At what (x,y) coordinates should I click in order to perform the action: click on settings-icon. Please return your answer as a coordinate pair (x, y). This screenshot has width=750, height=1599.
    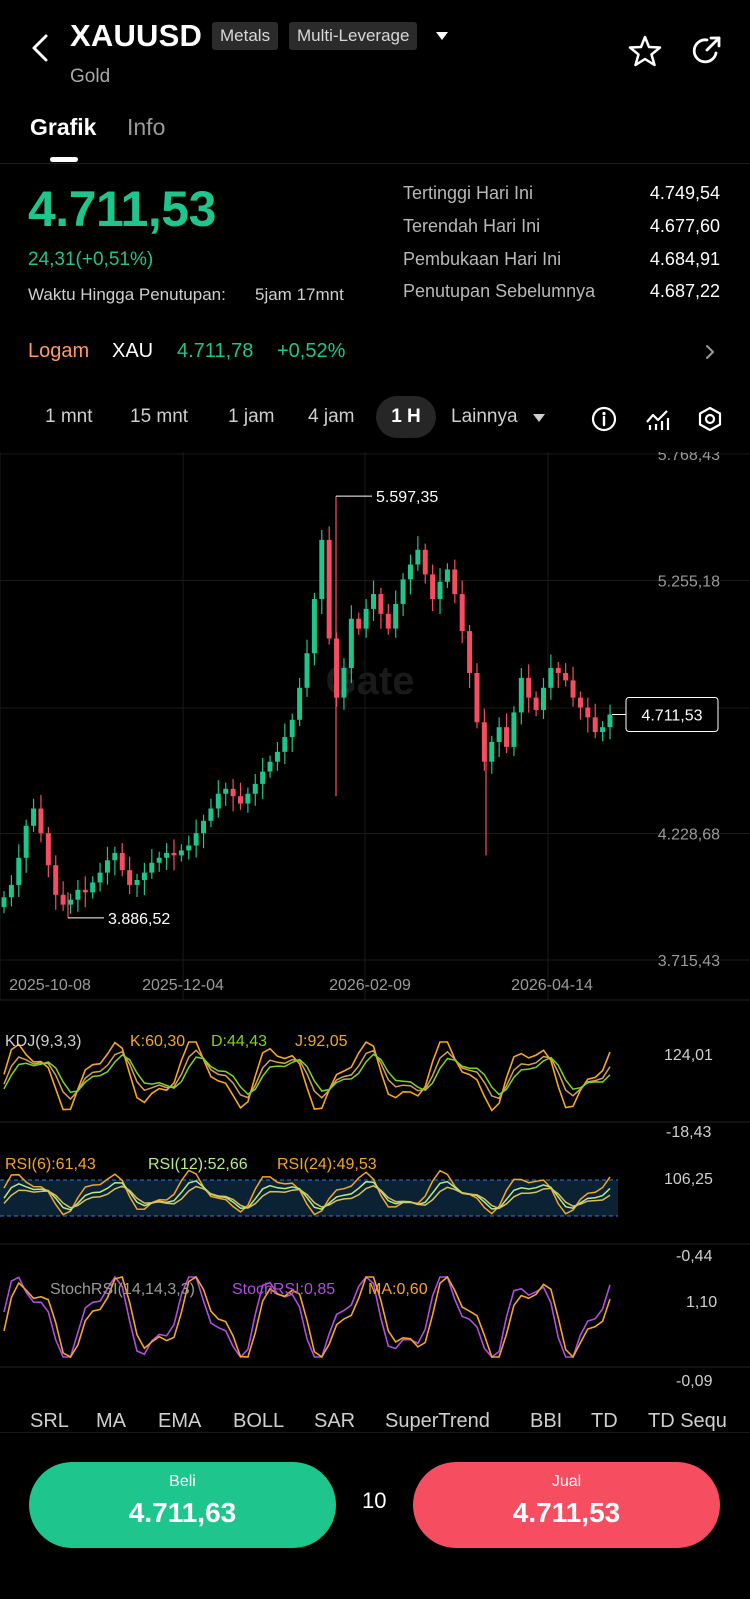
    Looking at the image, I should click on (710, 419).